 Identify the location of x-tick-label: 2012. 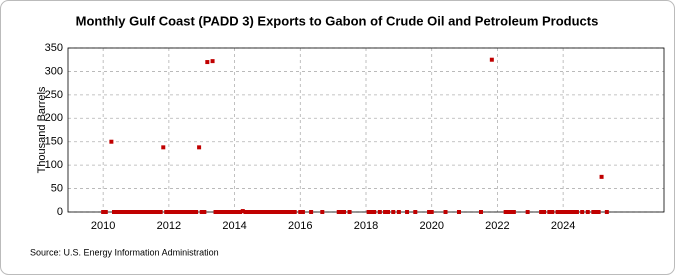
(169, 226).